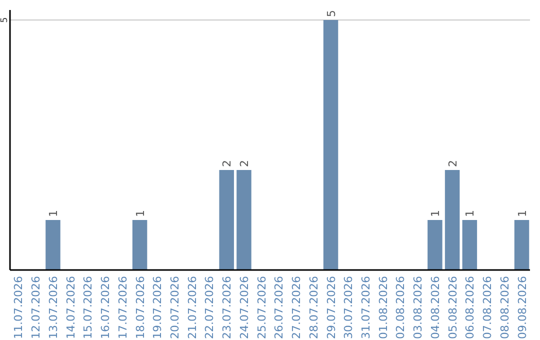  I want to click on x-tick-label: 25.07.2026, so click(261, 307).